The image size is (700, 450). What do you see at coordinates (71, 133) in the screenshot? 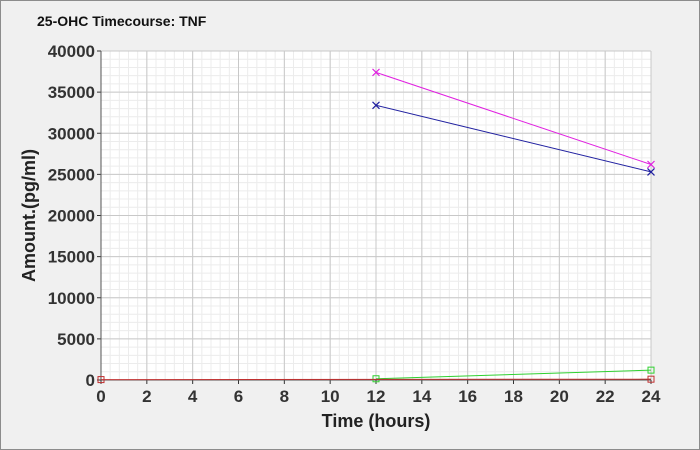
I see `y-tick-label: 30000` at bounding box center [71, 133].